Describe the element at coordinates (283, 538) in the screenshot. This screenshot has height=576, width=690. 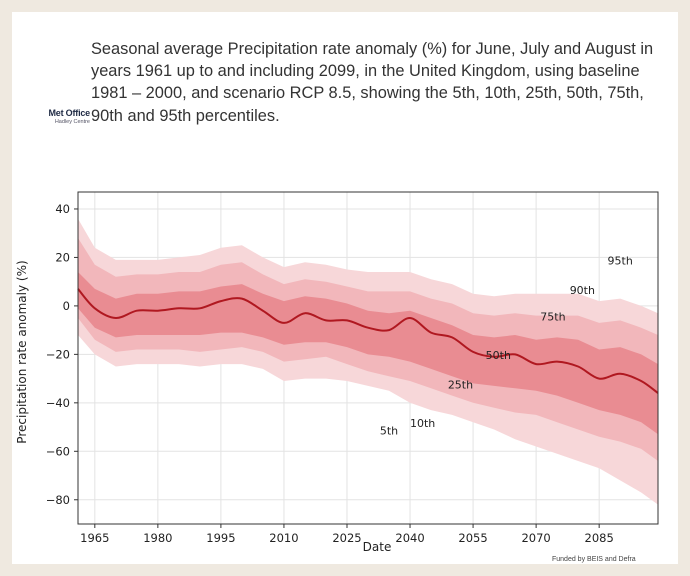
I see `x-tick-label: 2010` at that location.